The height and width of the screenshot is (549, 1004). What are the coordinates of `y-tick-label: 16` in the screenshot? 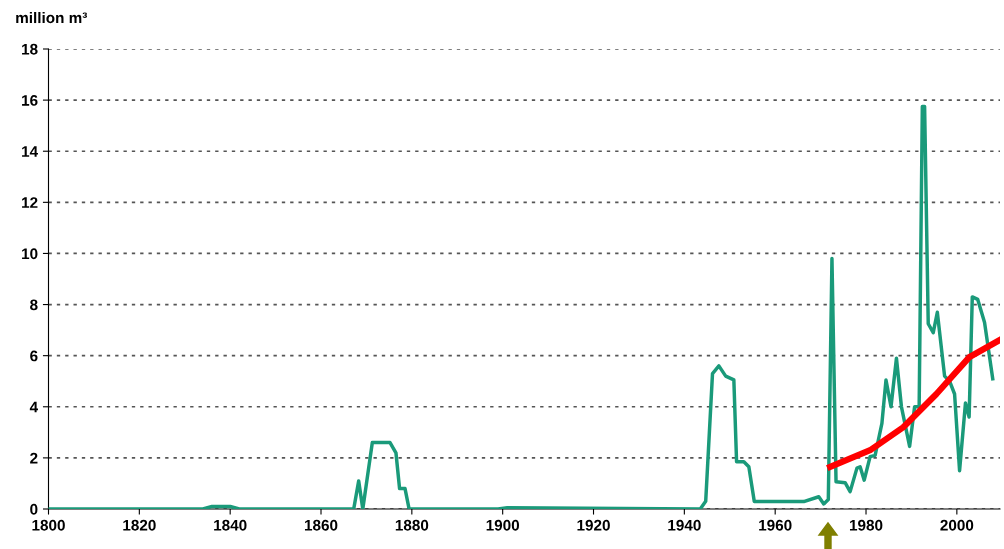 It's located at (30, 100).